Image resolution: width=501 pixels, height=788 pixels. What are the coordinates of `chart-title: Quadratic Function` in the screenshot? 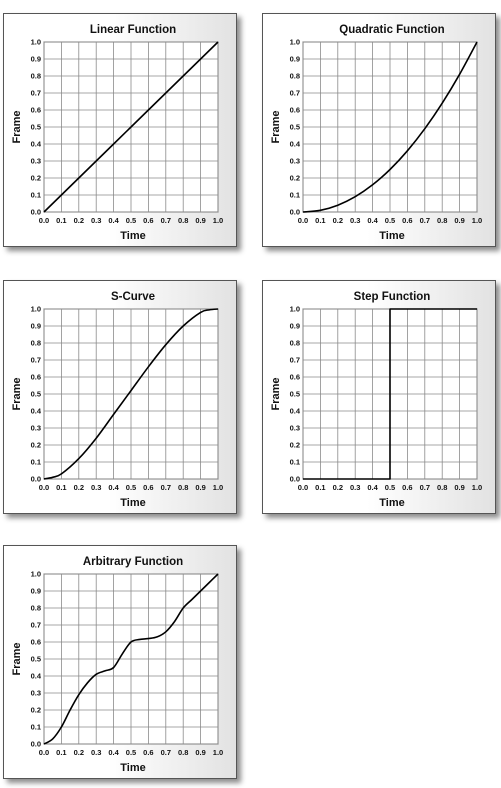 It's located at (391, 30).